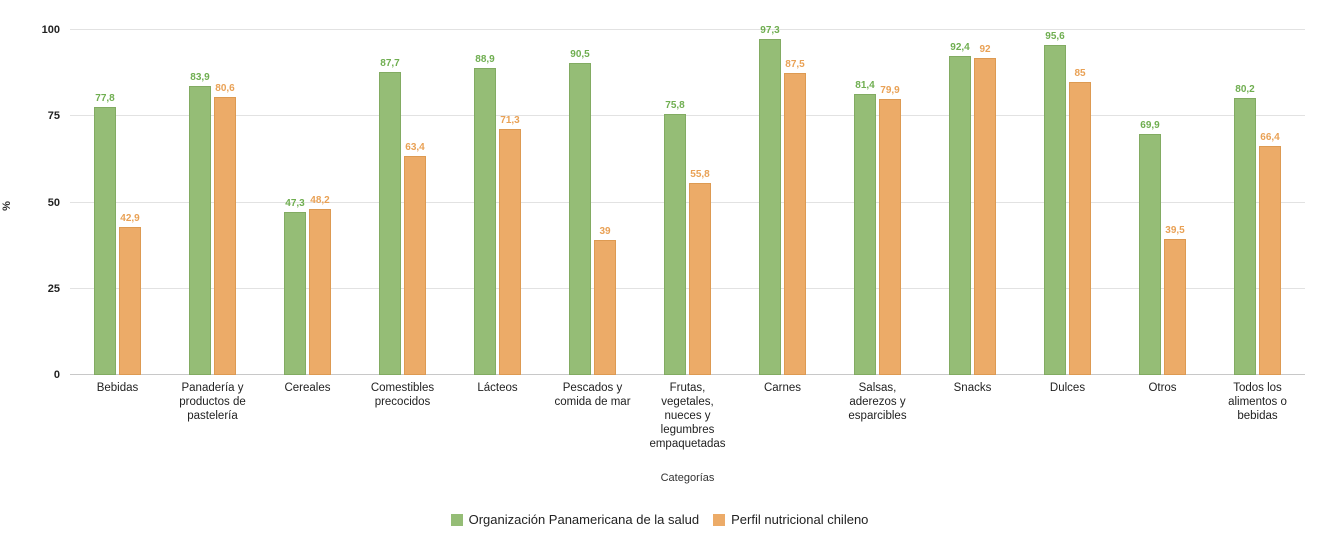  I want to click on bar: 83,9, so click(200, 223).